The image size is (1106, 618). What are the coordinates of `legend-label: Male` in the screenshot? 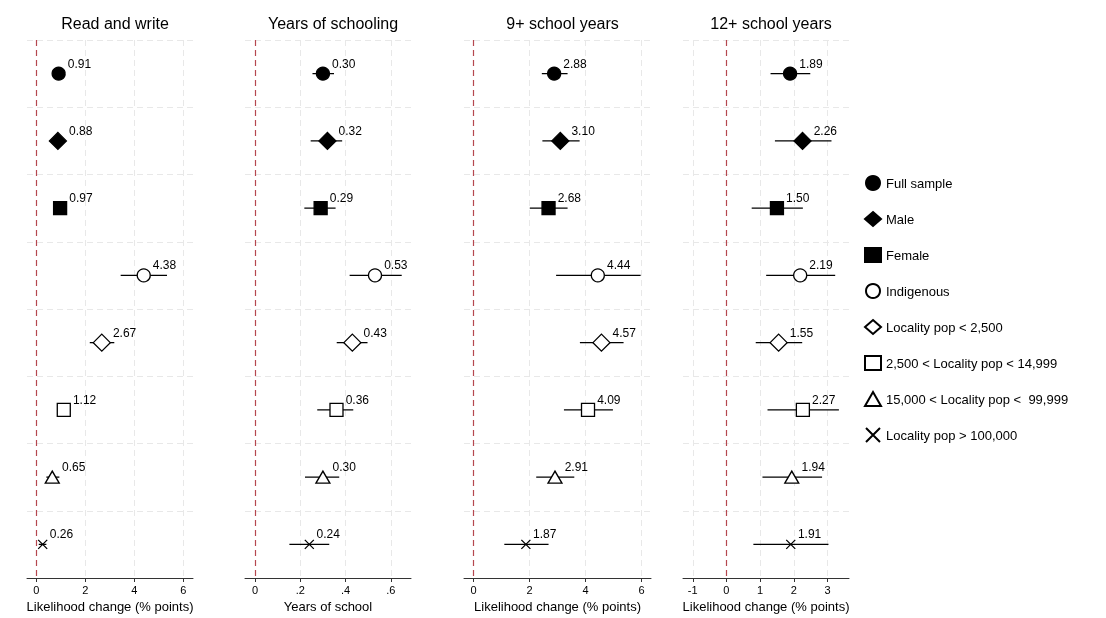 It's located at (900, 219).